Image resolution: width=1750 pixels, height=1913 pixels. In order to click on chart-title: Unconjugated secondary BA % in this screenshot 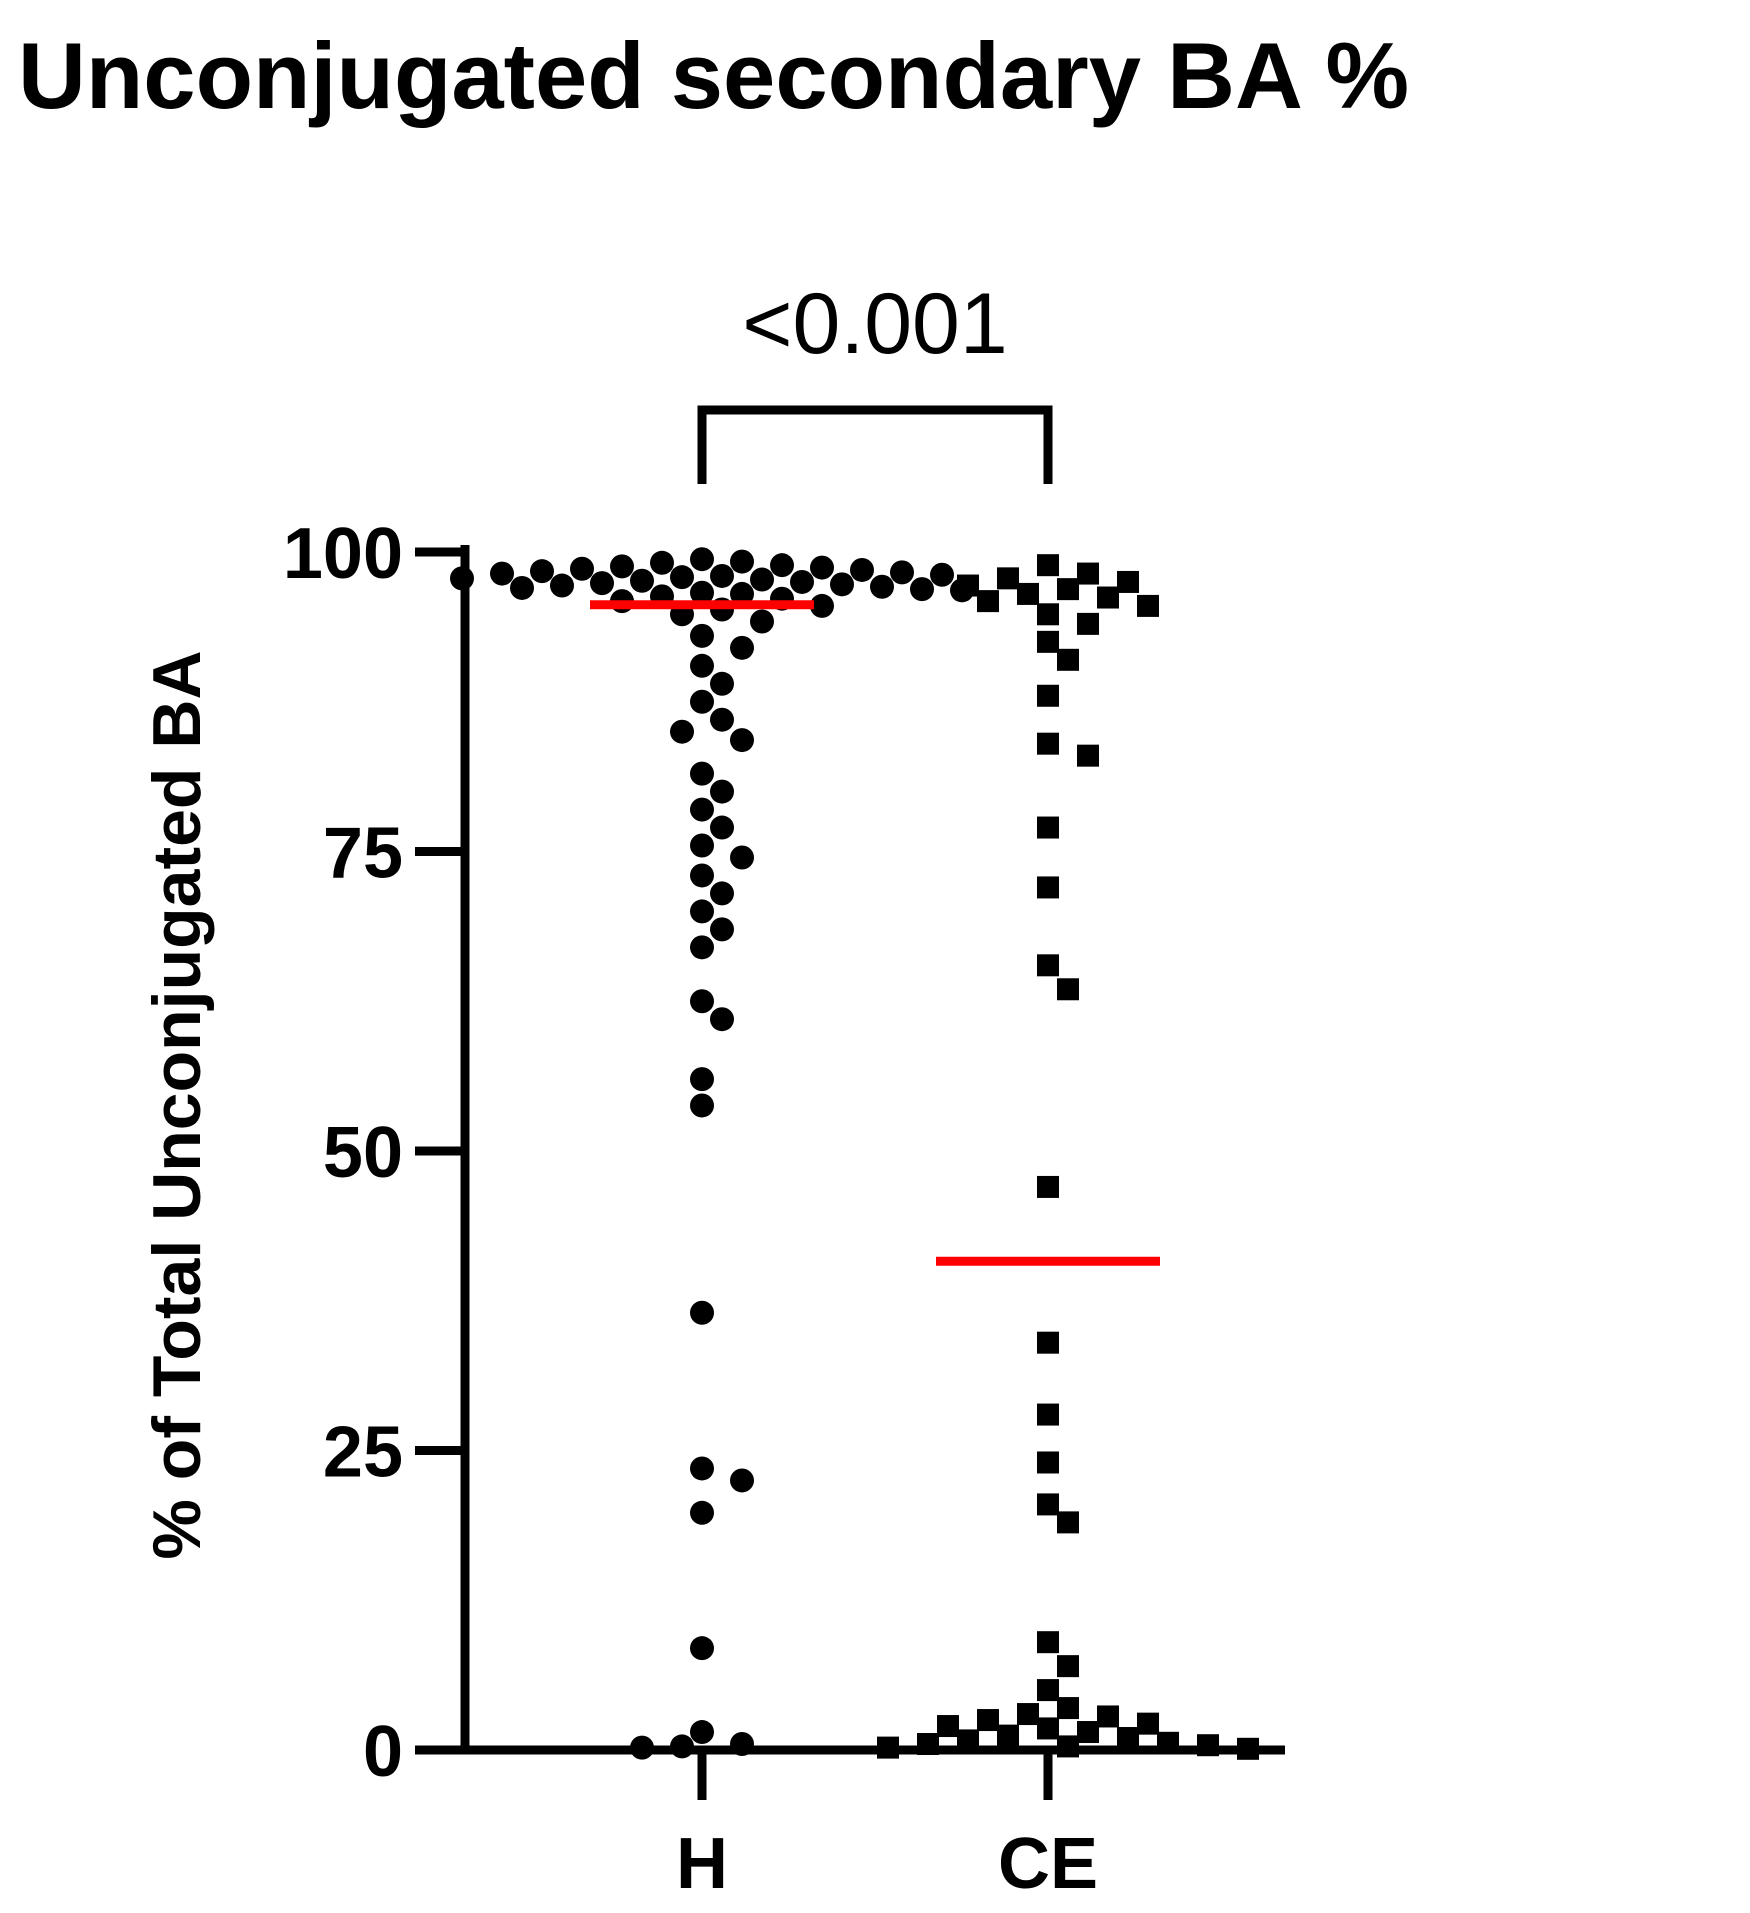, I will do `click(713, 75)`.